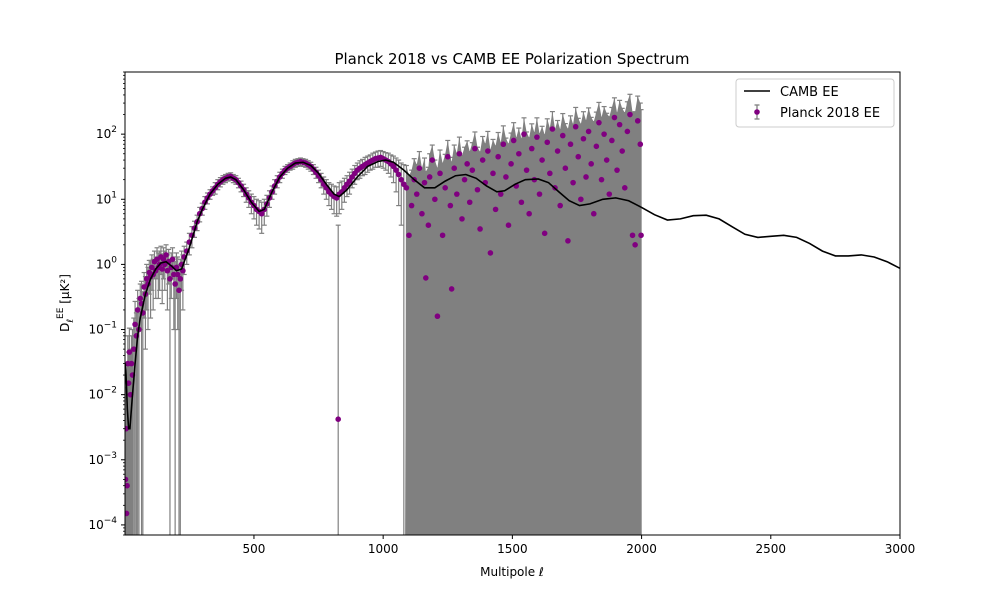  What do you see at coordinates (66, 303) in the screenshot?
I see `y-axis-label: DℓEE [μK²]` at bounding box center [66, 303].